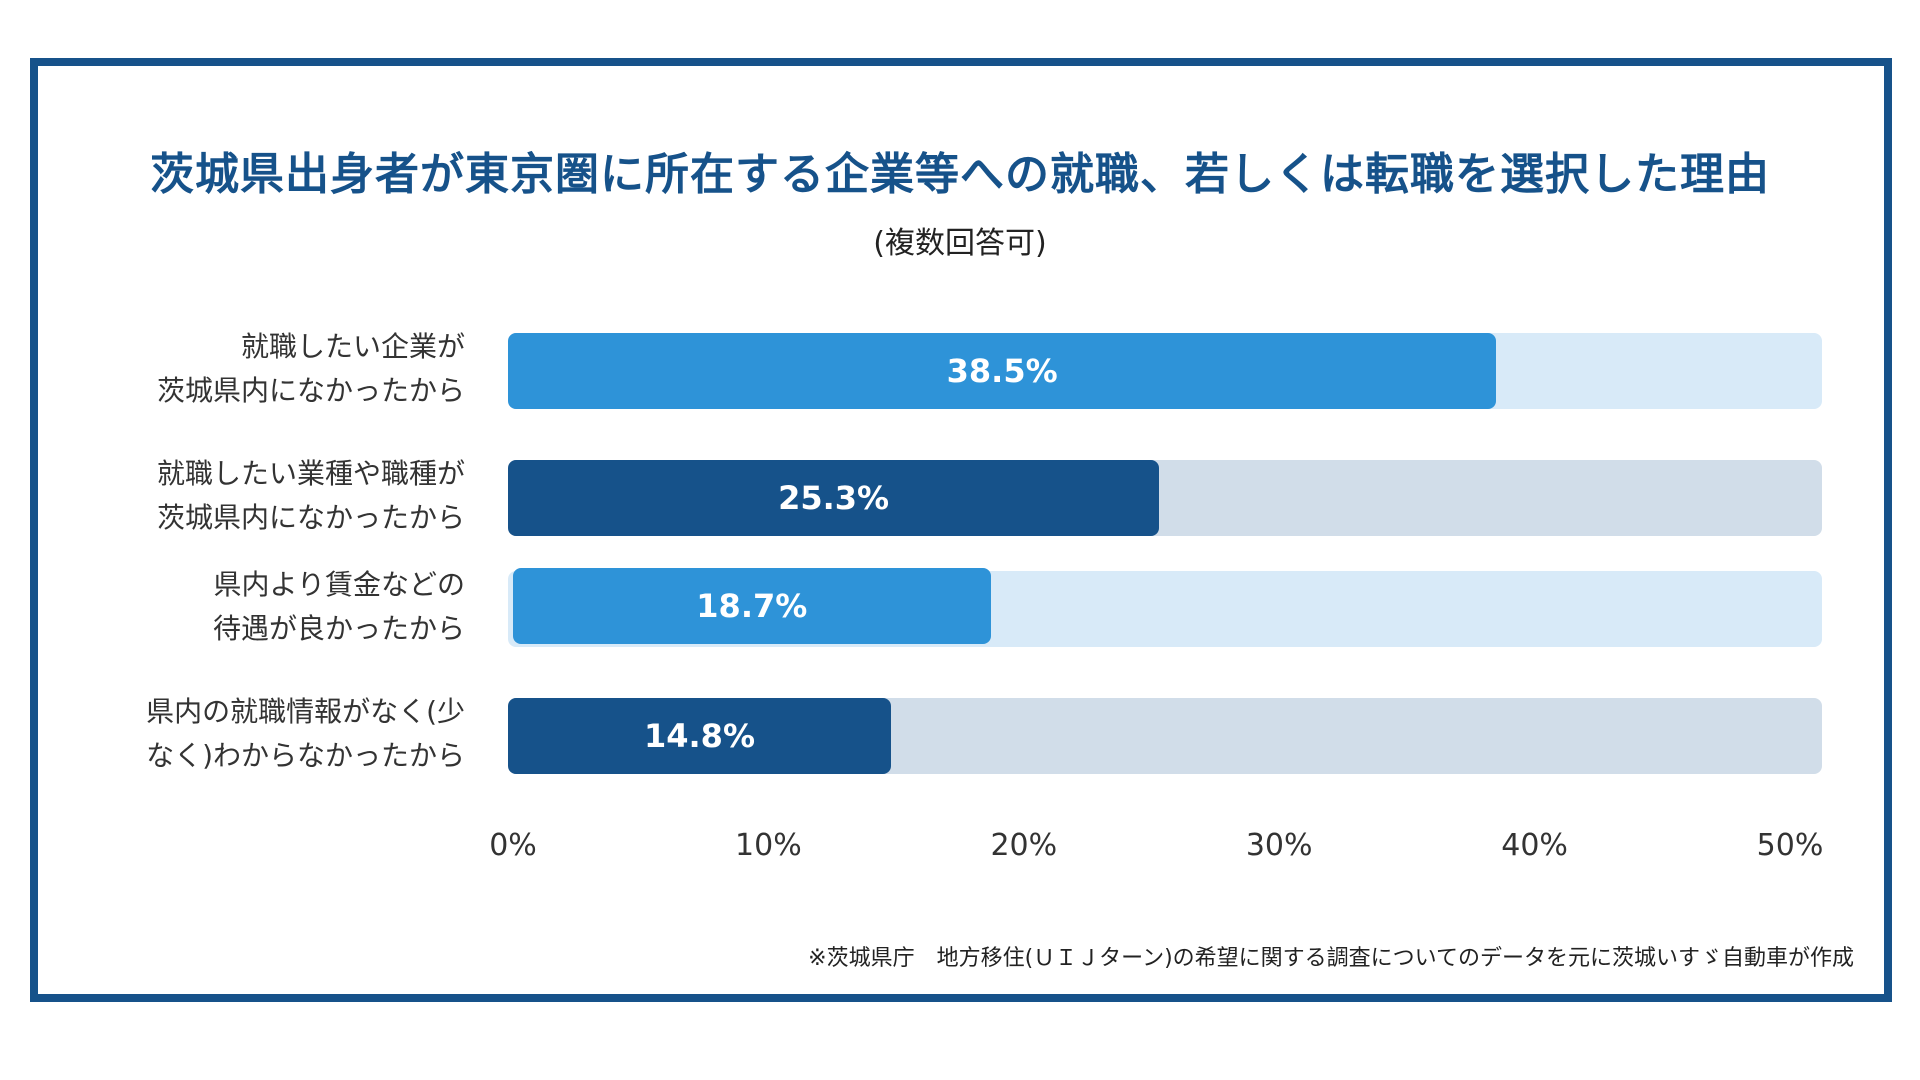  Describe the element at coordinates (1534, 845) in the screenshot. I see `x-tick-label: 40%` at that location.